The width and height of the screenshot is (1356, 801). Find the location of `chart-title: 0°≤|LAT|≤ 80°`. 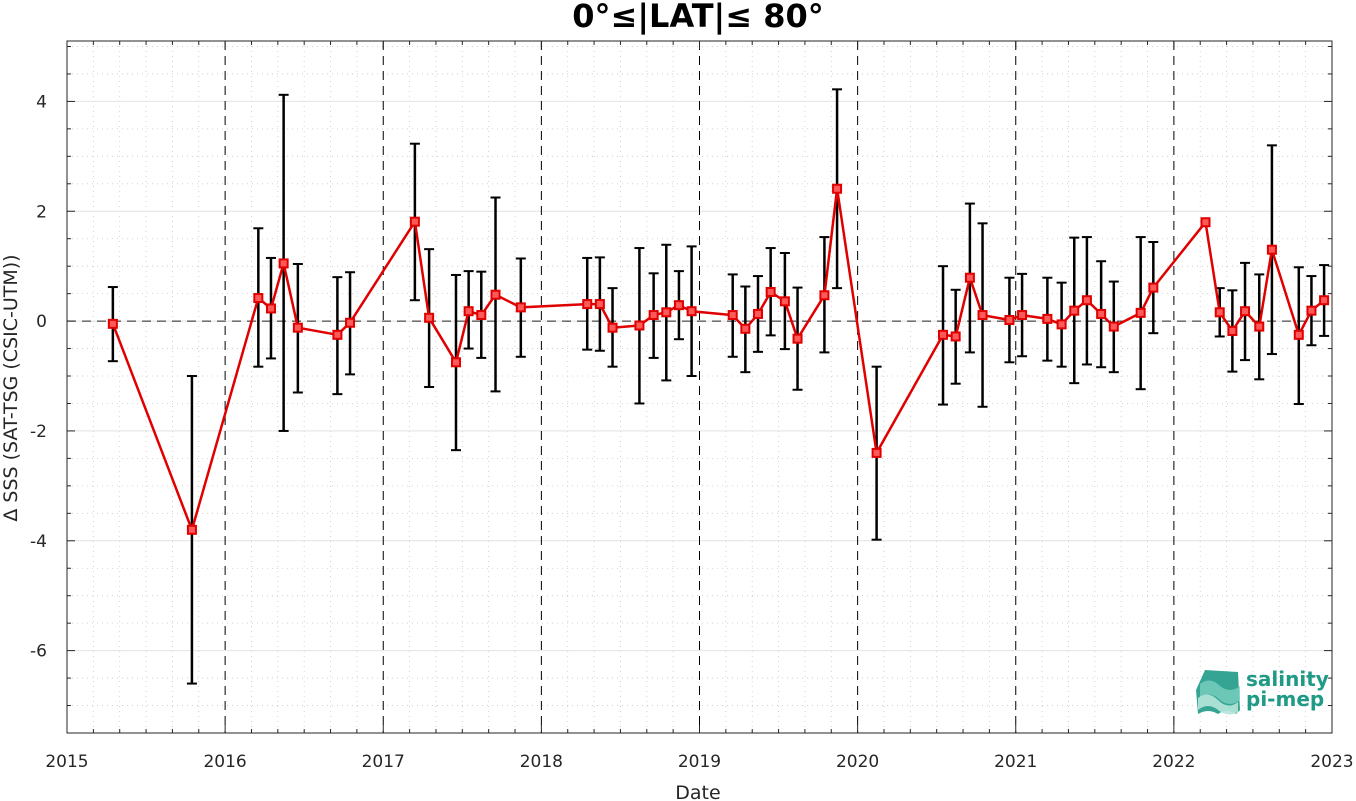

chart-title: 0°≤|LAT|≤ 80° is located at coordinates (697, 18).